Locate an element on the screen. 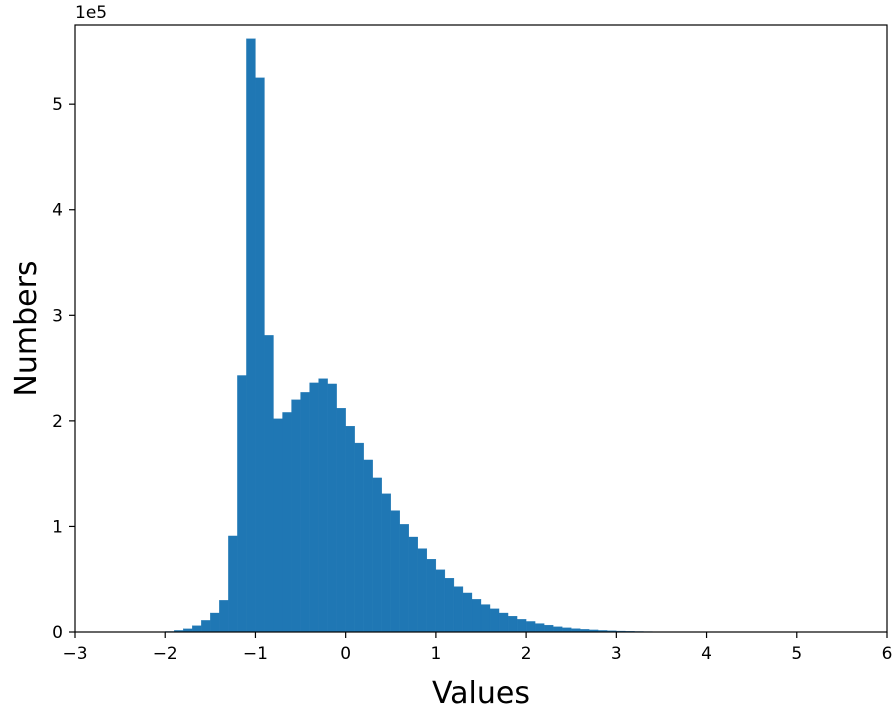 The height and width of the screenshot is (709, 895). x-axis-ticks: −3 −2 −1 0 1 2 3 4 5 6 is located at coordinates (477, 648).